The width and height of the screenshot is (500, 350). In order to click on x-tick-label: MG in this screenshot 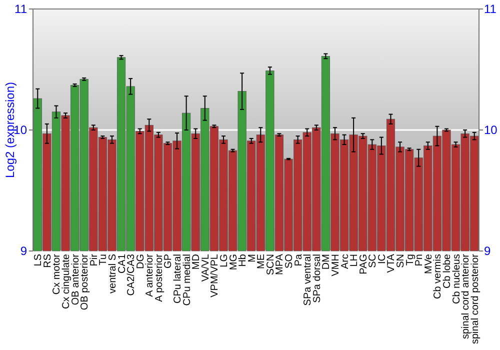, I will do `click(234, 262)`.